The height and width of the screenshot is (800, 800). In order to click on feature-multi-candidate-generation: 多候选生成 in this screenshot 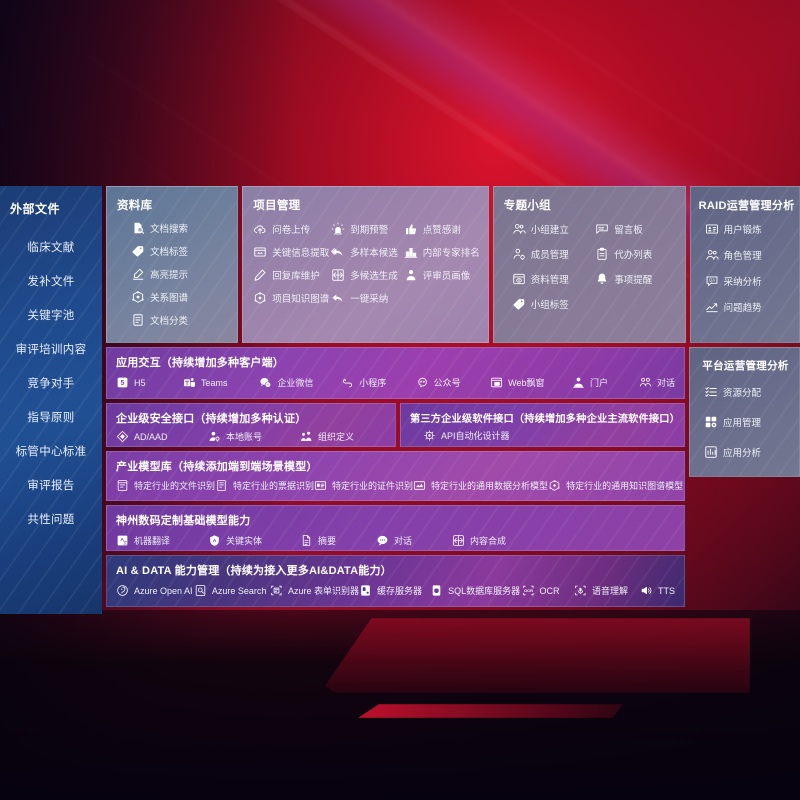, I will do `click(366, 275)`.